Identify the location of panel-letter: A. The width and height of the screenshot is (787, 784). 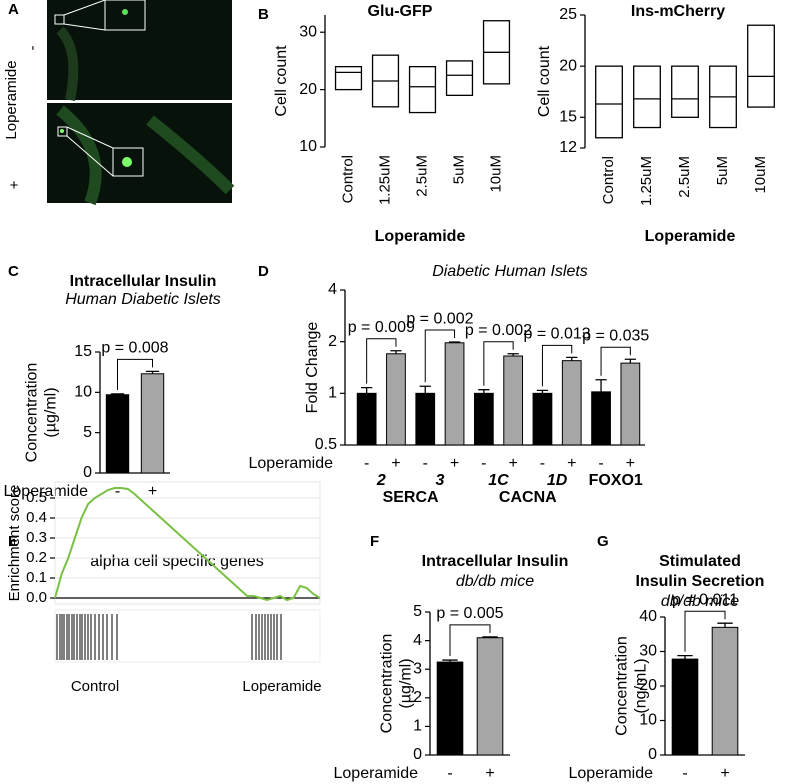
(13, 9).